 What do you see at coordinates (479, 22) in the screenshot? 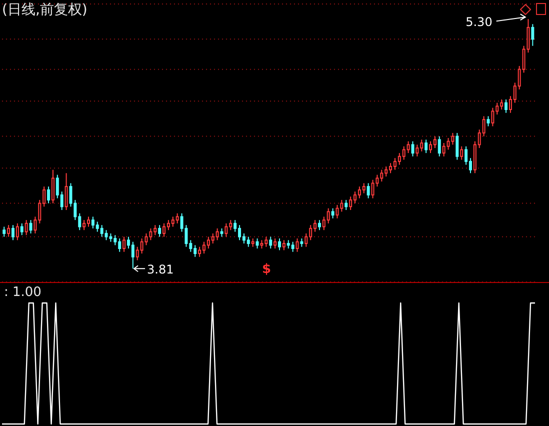
I see `annotation: 5.30` at bounding box center [479, 22].